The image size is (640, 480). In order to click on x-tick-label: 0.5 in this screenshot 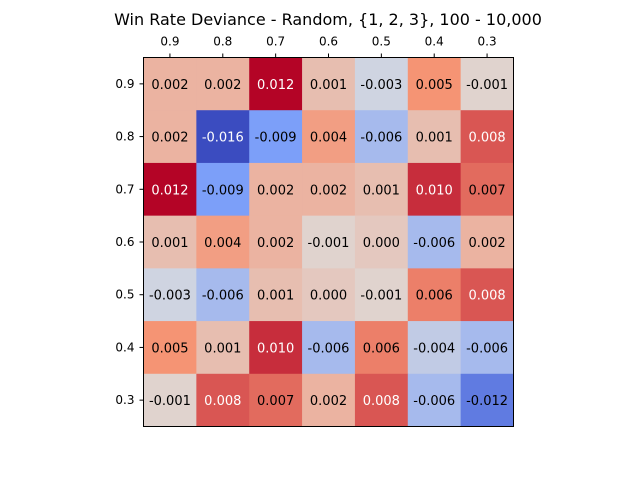, I will do `click(381, 42)`.